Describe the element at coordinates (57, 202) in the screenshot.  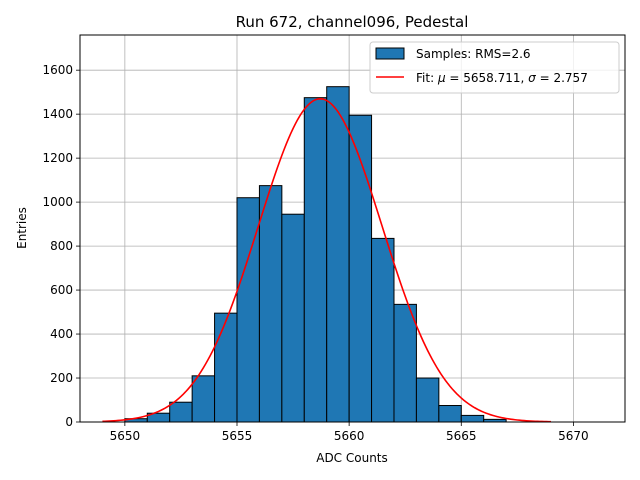
I see `y-tick-label: 1000` at that location.